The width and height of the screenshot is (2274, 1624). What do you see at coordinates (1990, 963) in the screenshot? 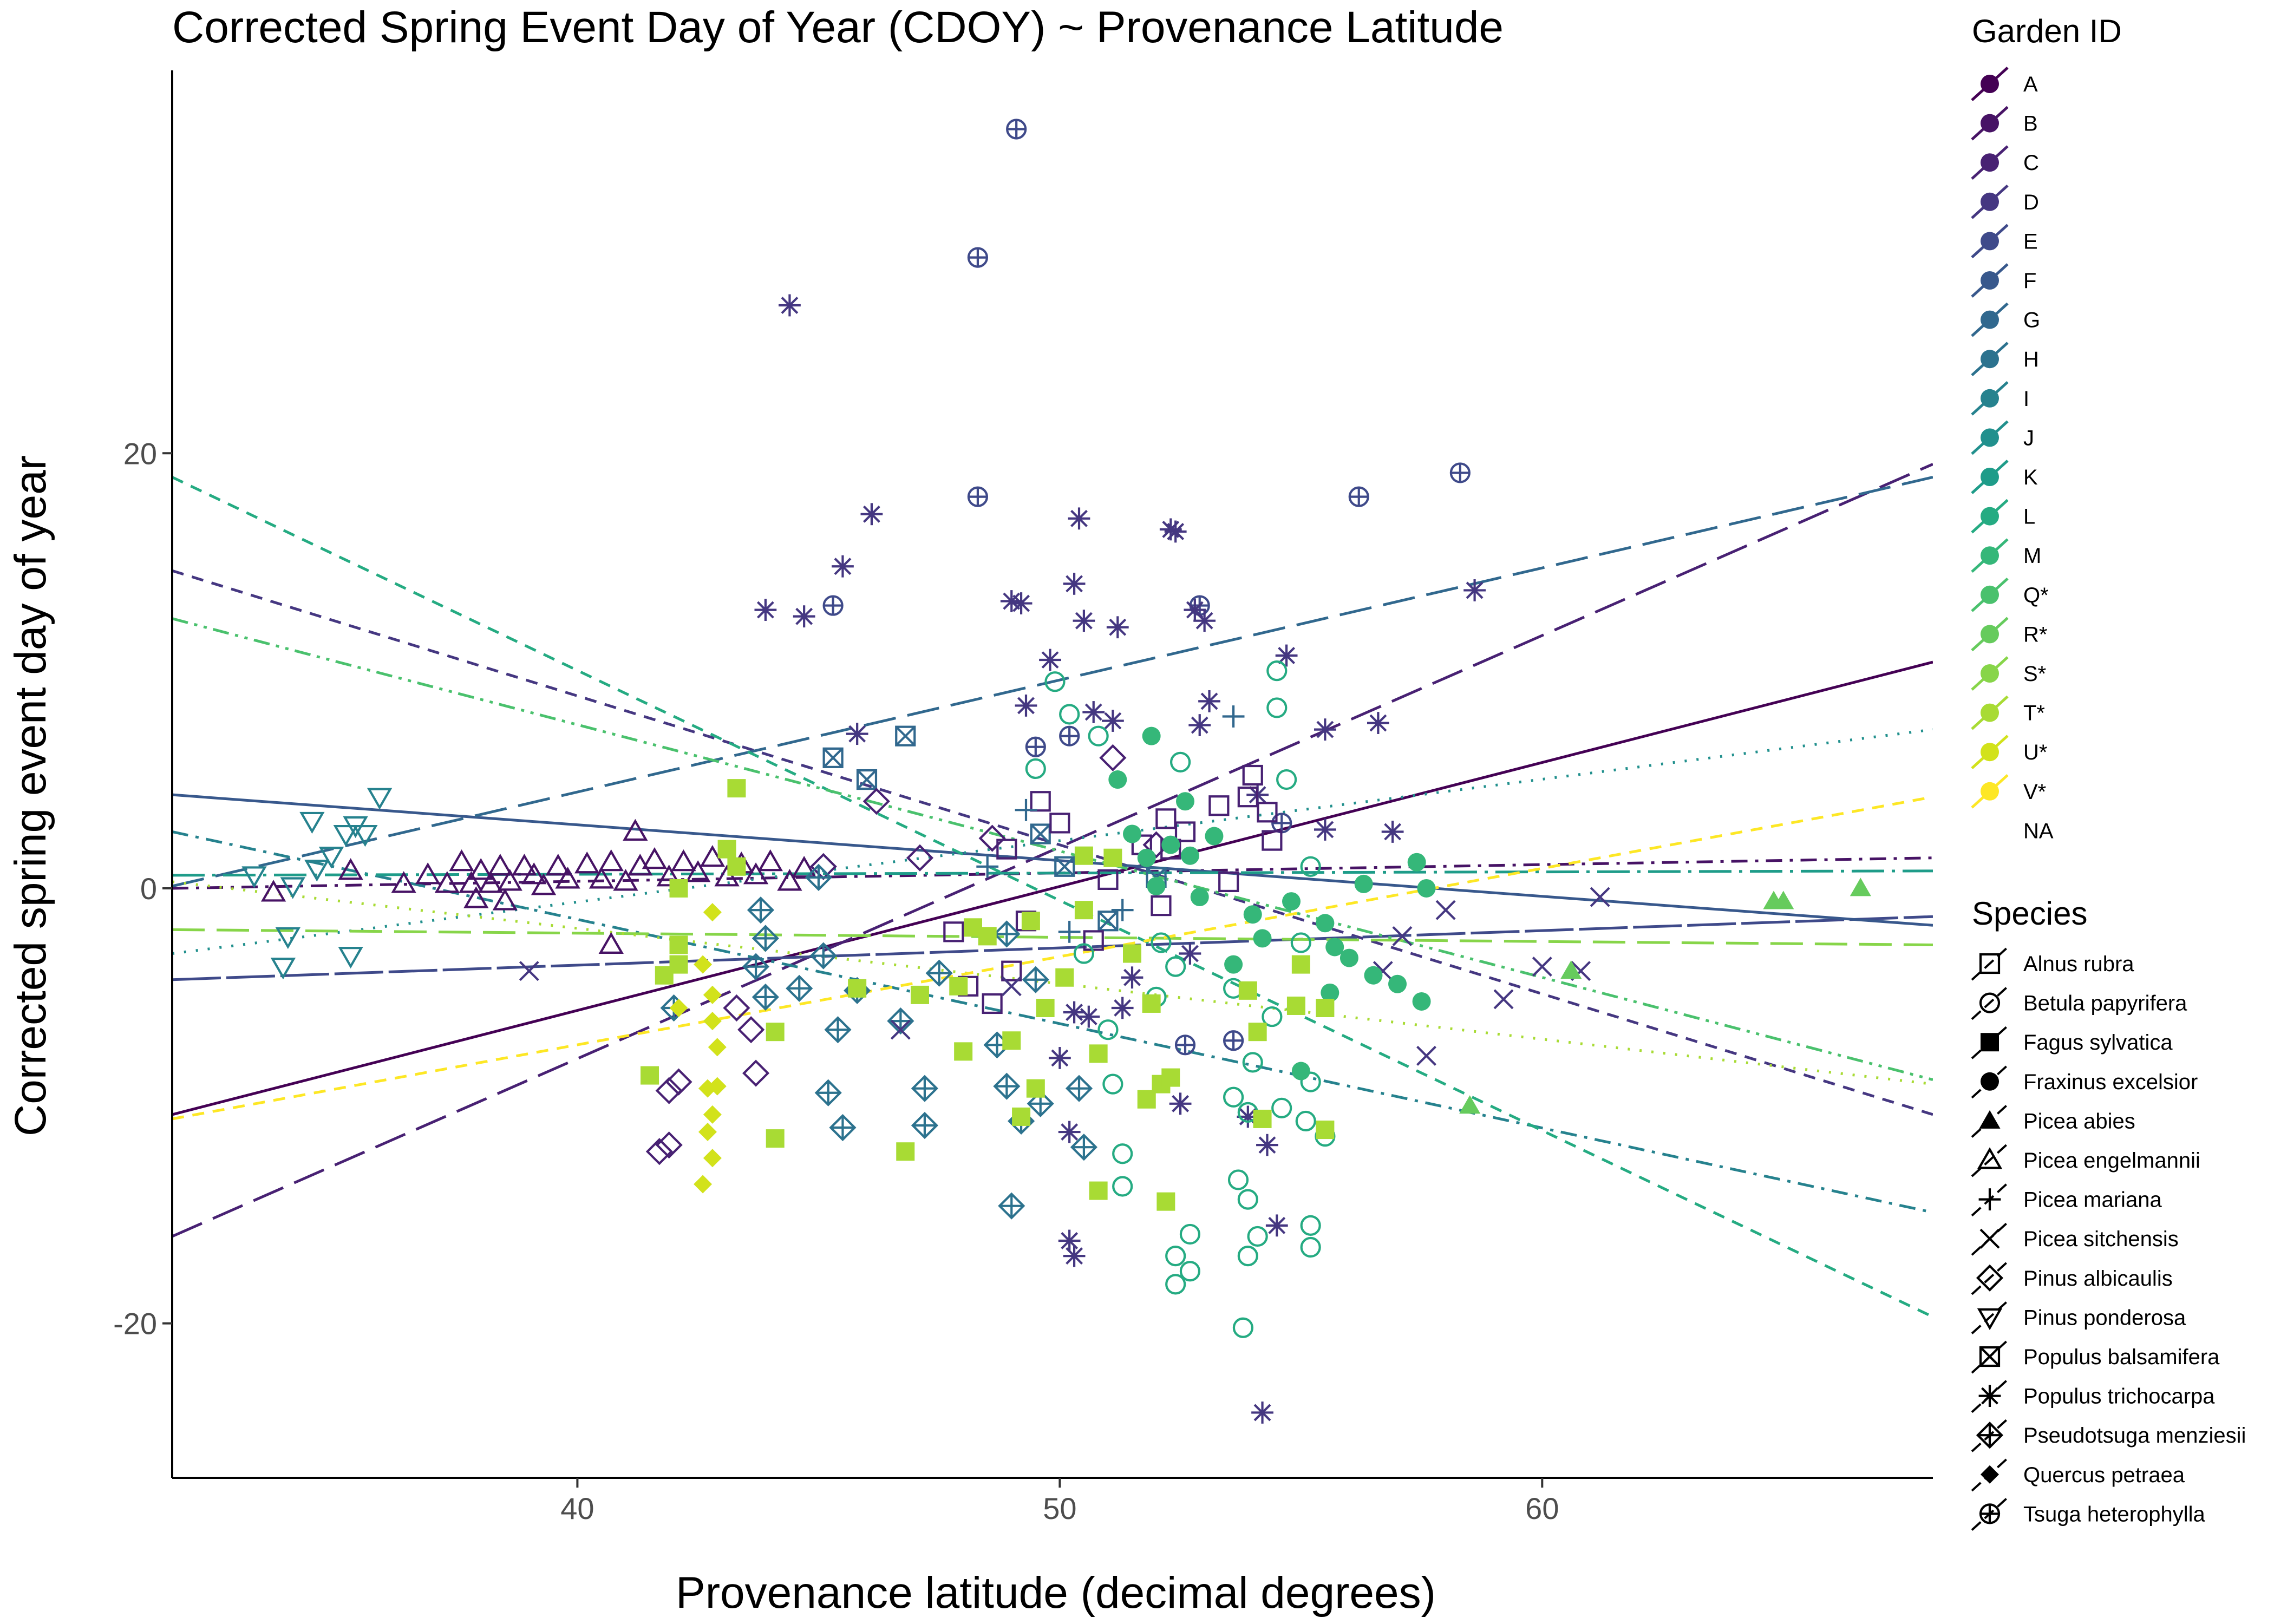
I see `legend-key-line` at bounding box center [1990, 963].